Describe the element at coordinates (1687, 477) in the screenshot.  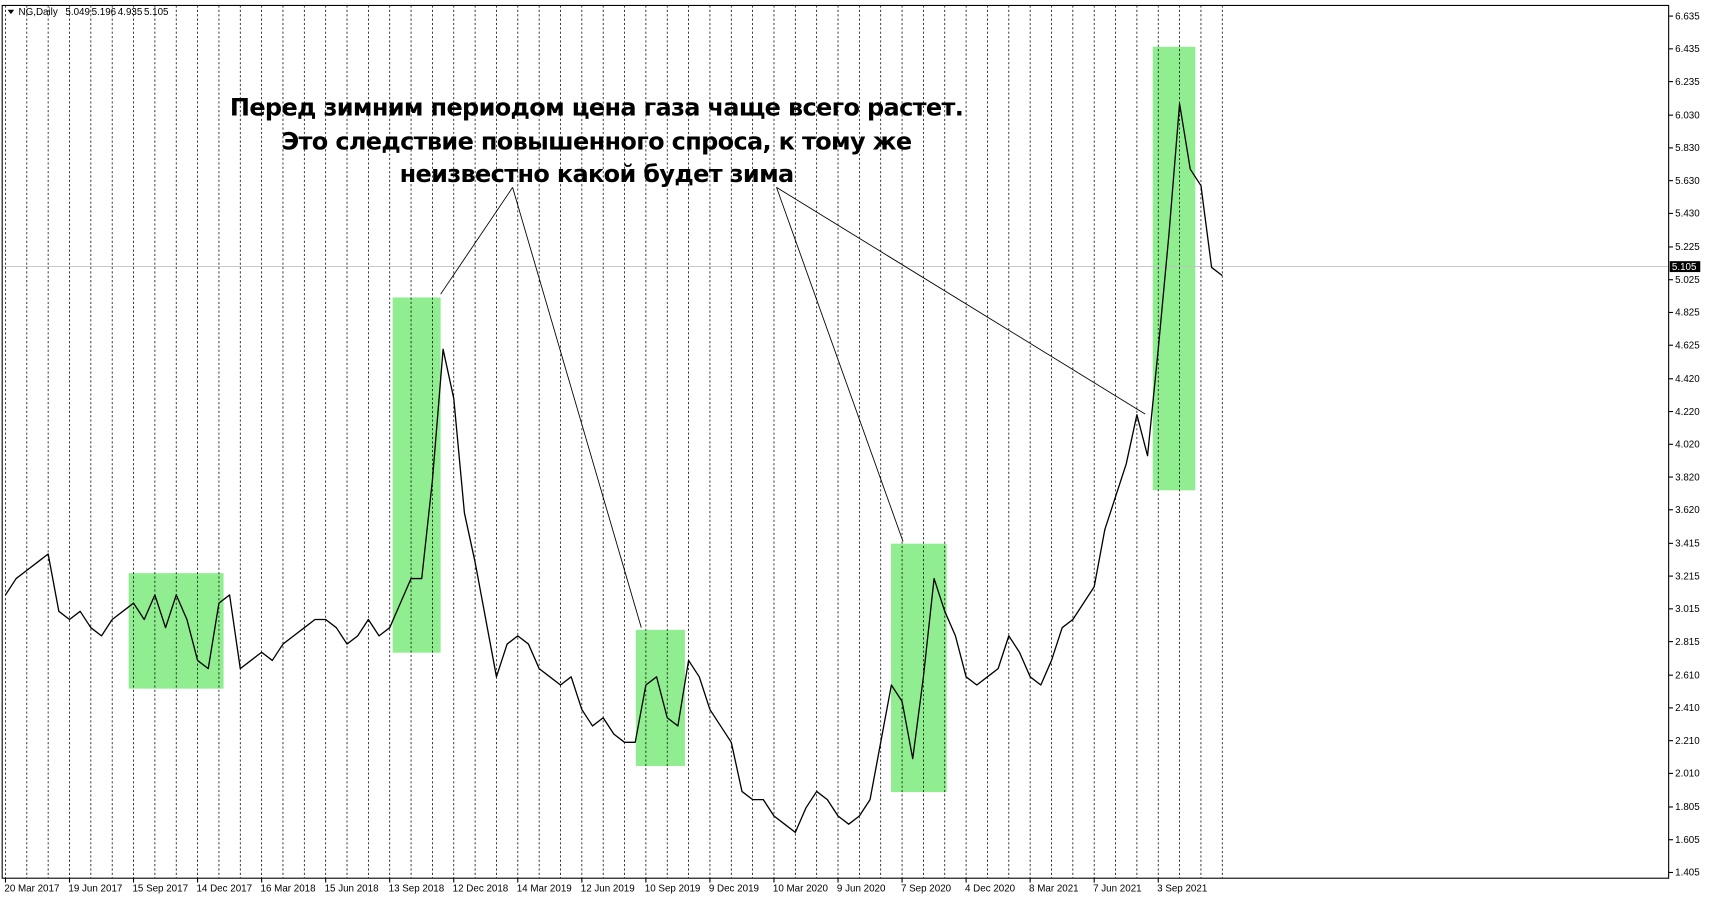
I see `y-tick-label: 3.820` at that location.